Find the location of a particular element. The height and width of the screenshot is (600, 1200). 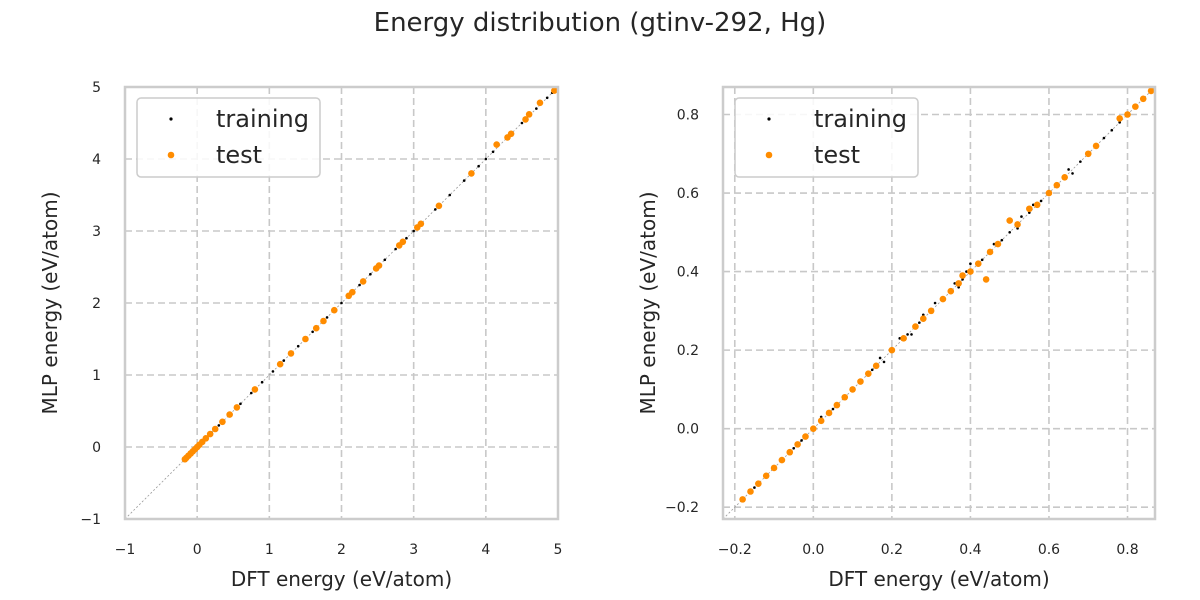

legend-marker-training is located at coordinates (171, 119).